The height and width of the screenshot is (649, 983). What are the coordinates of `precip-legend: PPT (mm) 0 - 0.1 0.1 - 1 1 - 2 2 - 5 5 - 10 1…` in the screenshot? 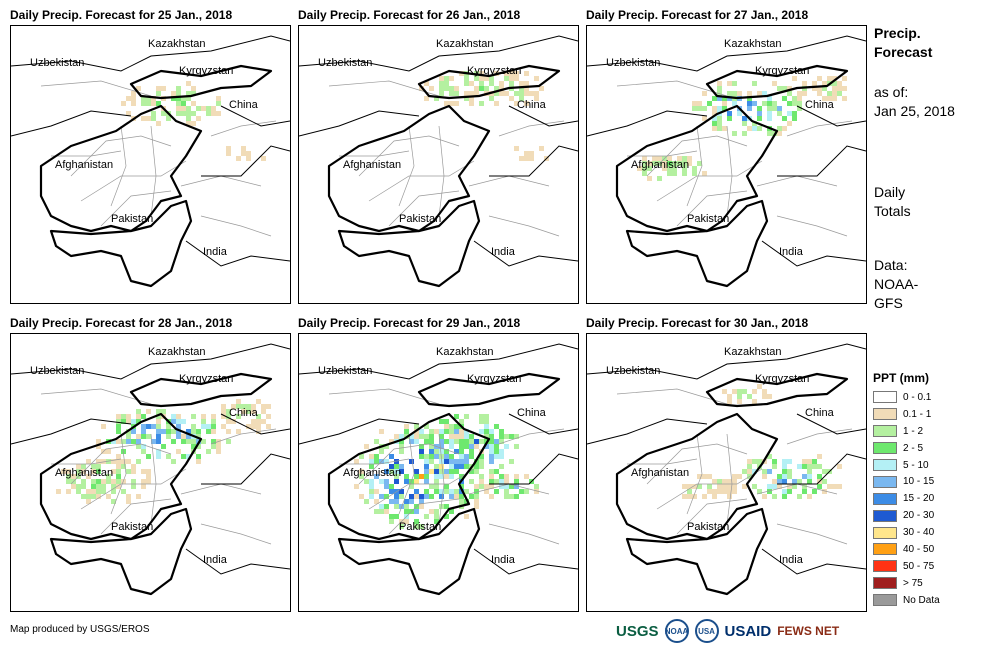 It's located at (925, 490).